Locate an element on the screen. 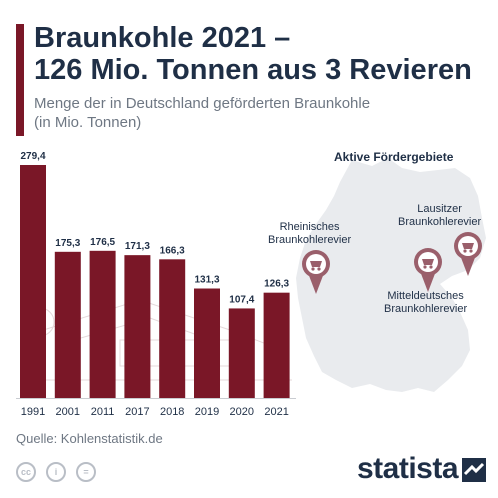 Image resolution: width=498 pixels, height=498 pixels. bar-1991 is located at coordinates (33, 281).